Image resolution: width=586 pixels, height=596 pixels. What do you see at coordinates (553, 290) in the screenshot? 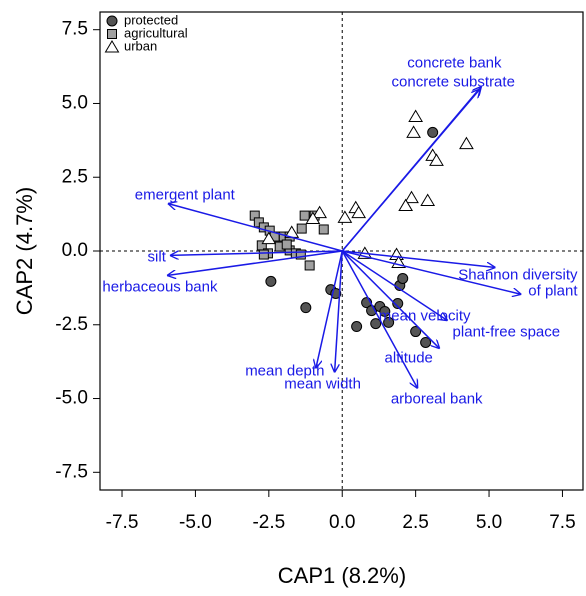
I see `arrow-label: of plant` at bounding box center [553, 290].